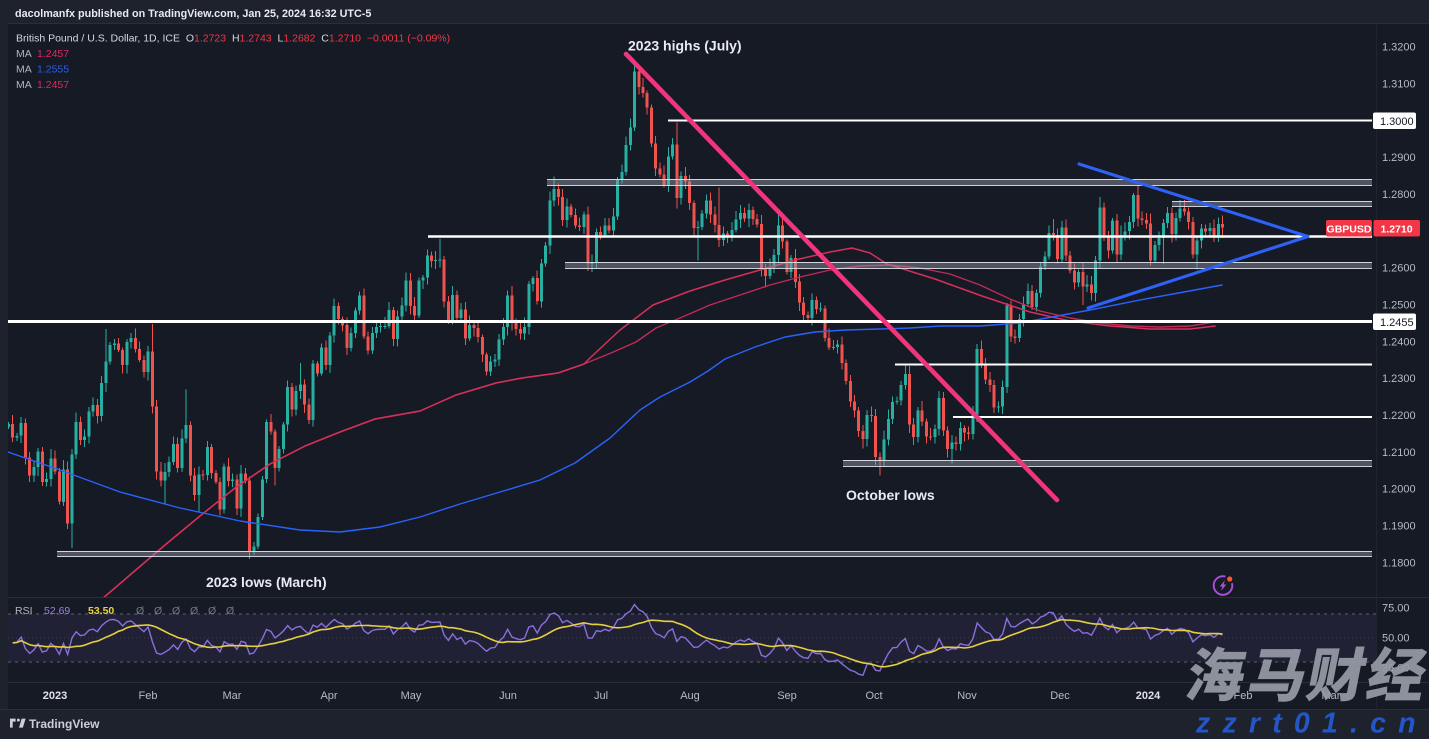  What do you see at coordinates (1399, 453) in the screenshot?
I see `svg-text: 1.2100` at bounding box center [1399, 453].